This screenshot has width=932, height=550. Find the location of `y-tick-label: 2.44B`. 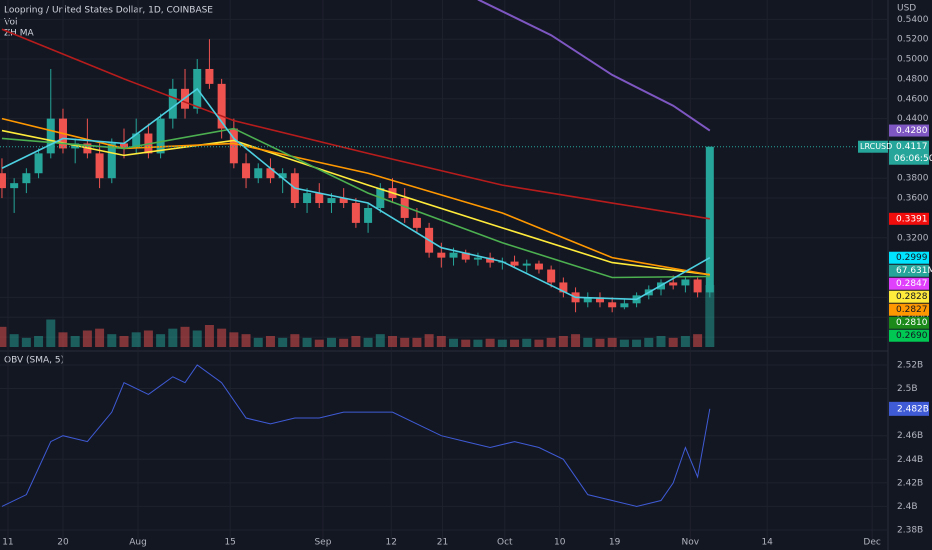

y-tick-label: 2.44B is located at coordinates (910, 460).